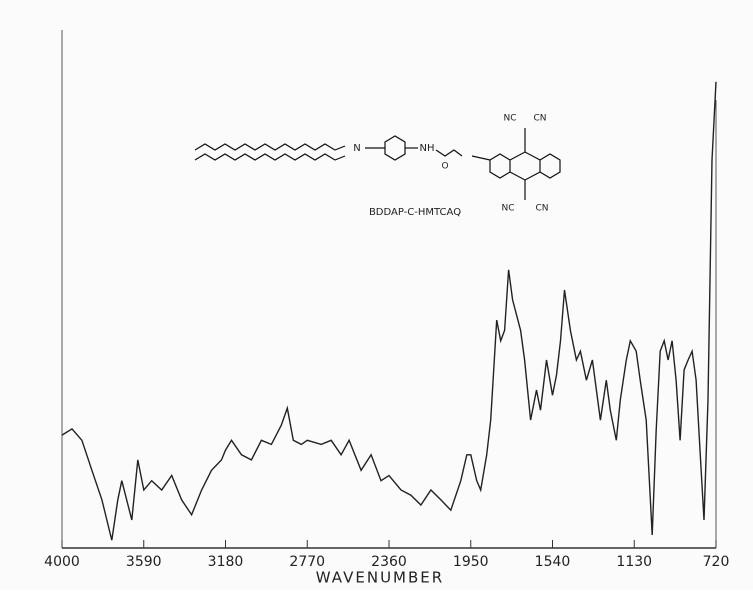 Image resolution: width=753 pixels, height=594 pixels. What do you see at coordinates (634, 562) in the screenshot?
I see `x-tick-label: 1130` at bounding box center [634, 562].